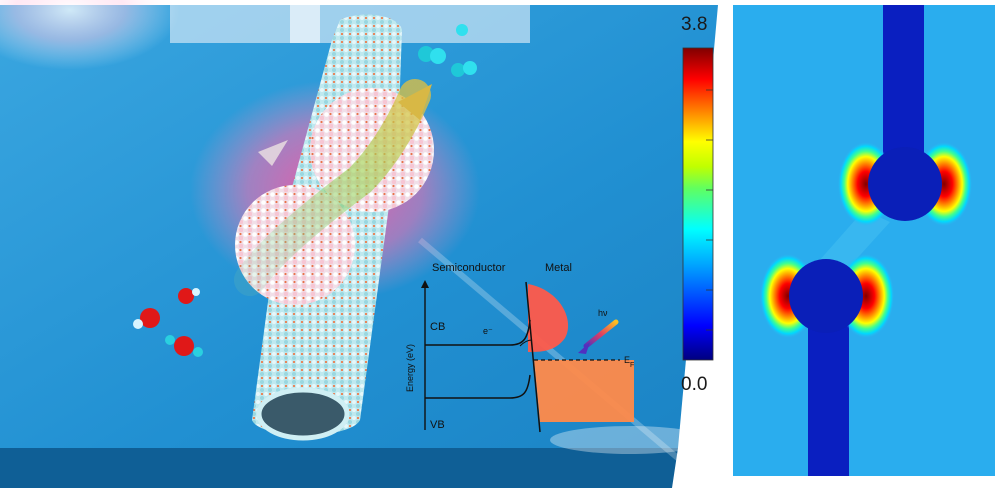  What do you see at coordinates (437, 425) in the screenshot?
I see `vb-label: VB` at bounding box center [437, 425].